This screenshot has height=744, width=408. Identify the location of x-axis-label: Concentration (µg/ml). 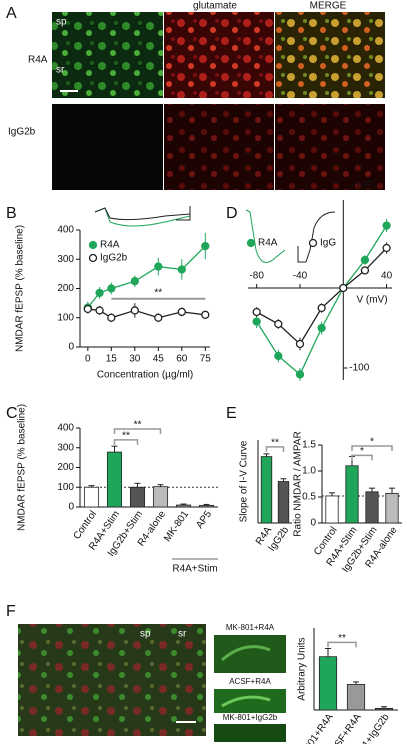
(145, 375).